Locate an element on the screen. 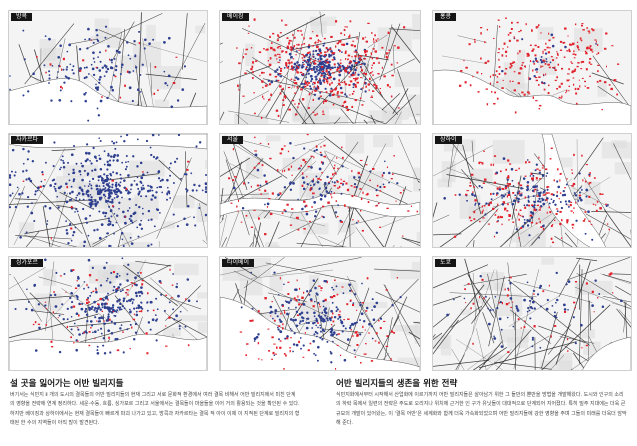  left-section-heading: 설 곳을 잃어가는 어반 빌리지들 is located at coordinates (67, 384).